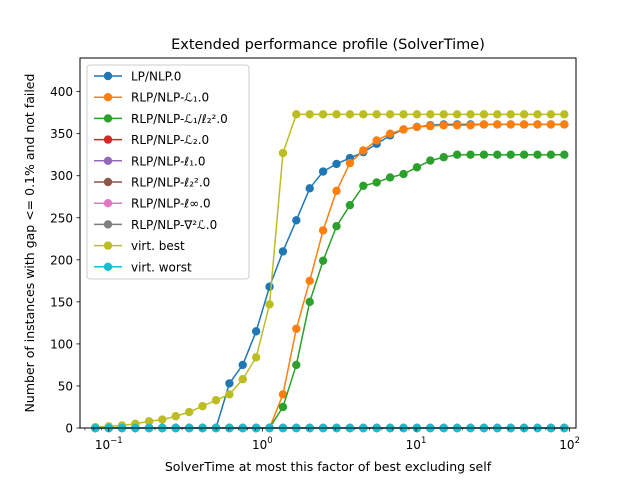  I want to click on legend-entry: virt. best, so click(139, 246).